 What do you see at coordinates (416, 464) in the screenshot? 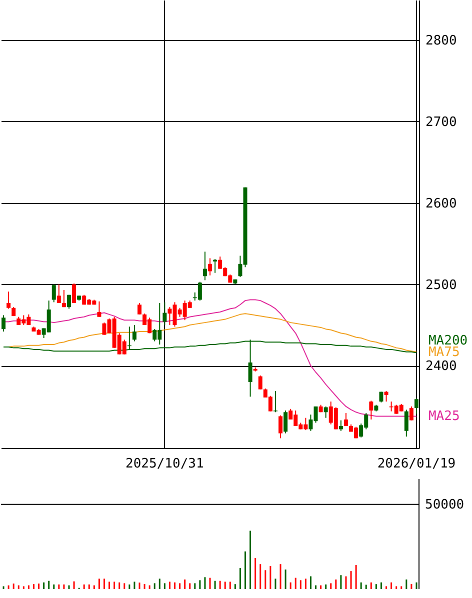
I see `x-tick-label: 2026/01/19` at bounding box center [416, 464].